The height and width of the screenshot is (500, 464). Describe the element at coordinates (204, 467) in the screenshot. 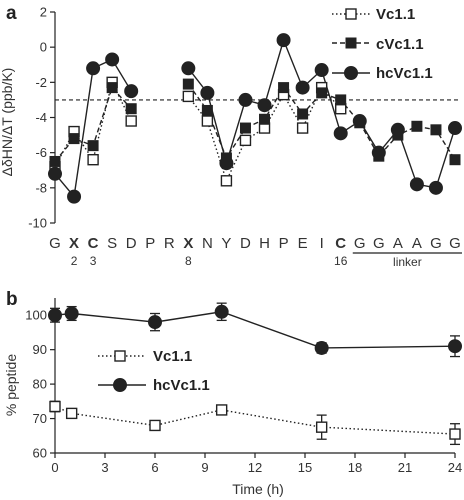

I see `panel-b-x-tick-label-3: 9` at that location.